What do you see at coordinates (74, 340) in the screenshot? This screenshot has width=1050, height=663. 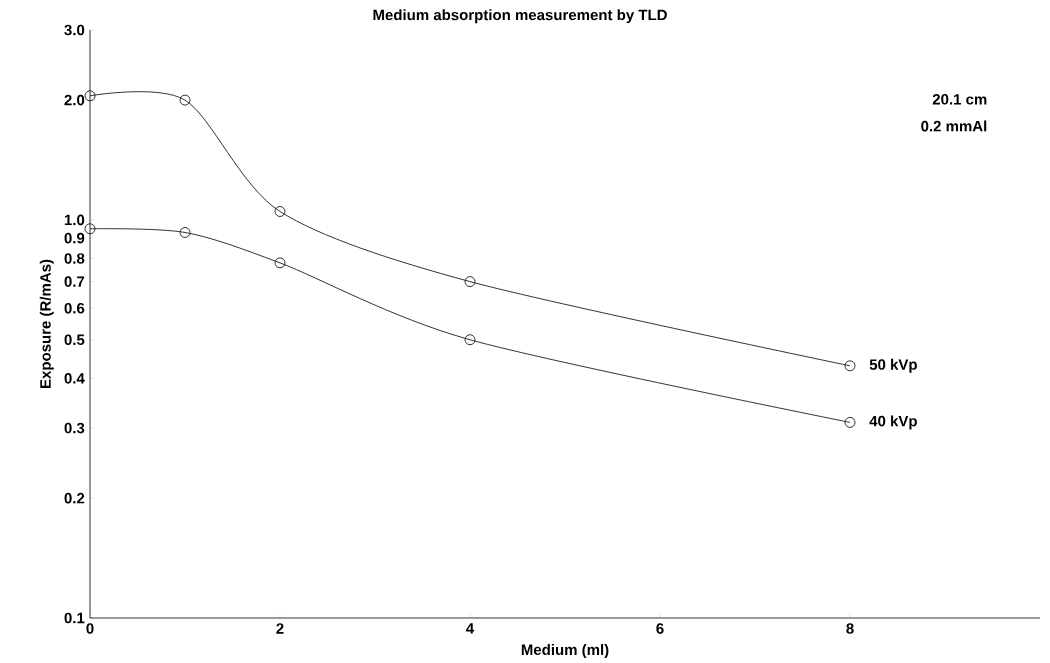 I see `y-tick-label: 0.5` at bounding box center [74, 340].